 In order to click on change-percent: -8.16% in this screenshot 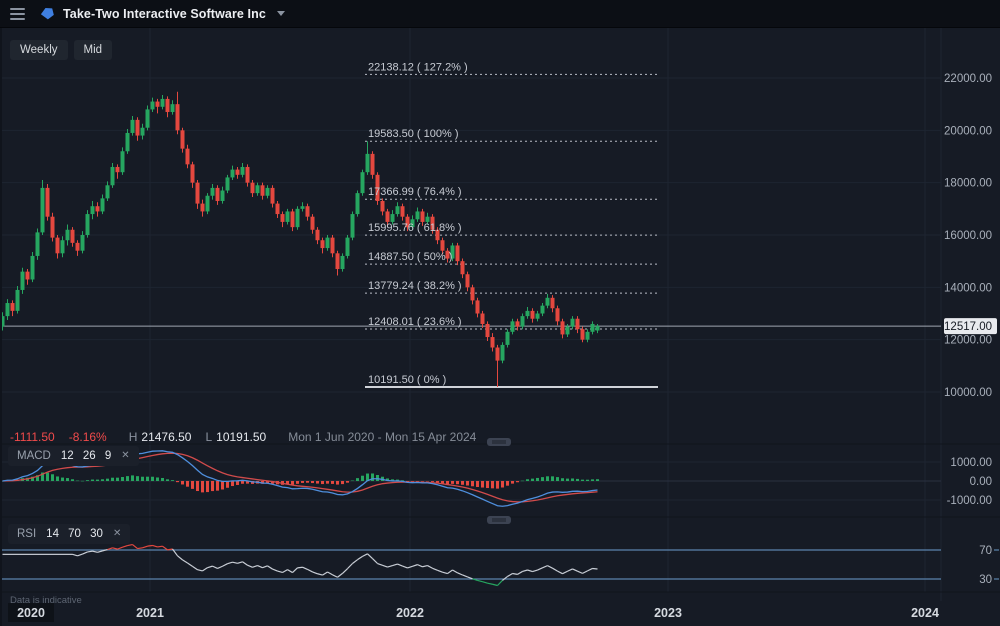, I will do `click(87, 437)`.